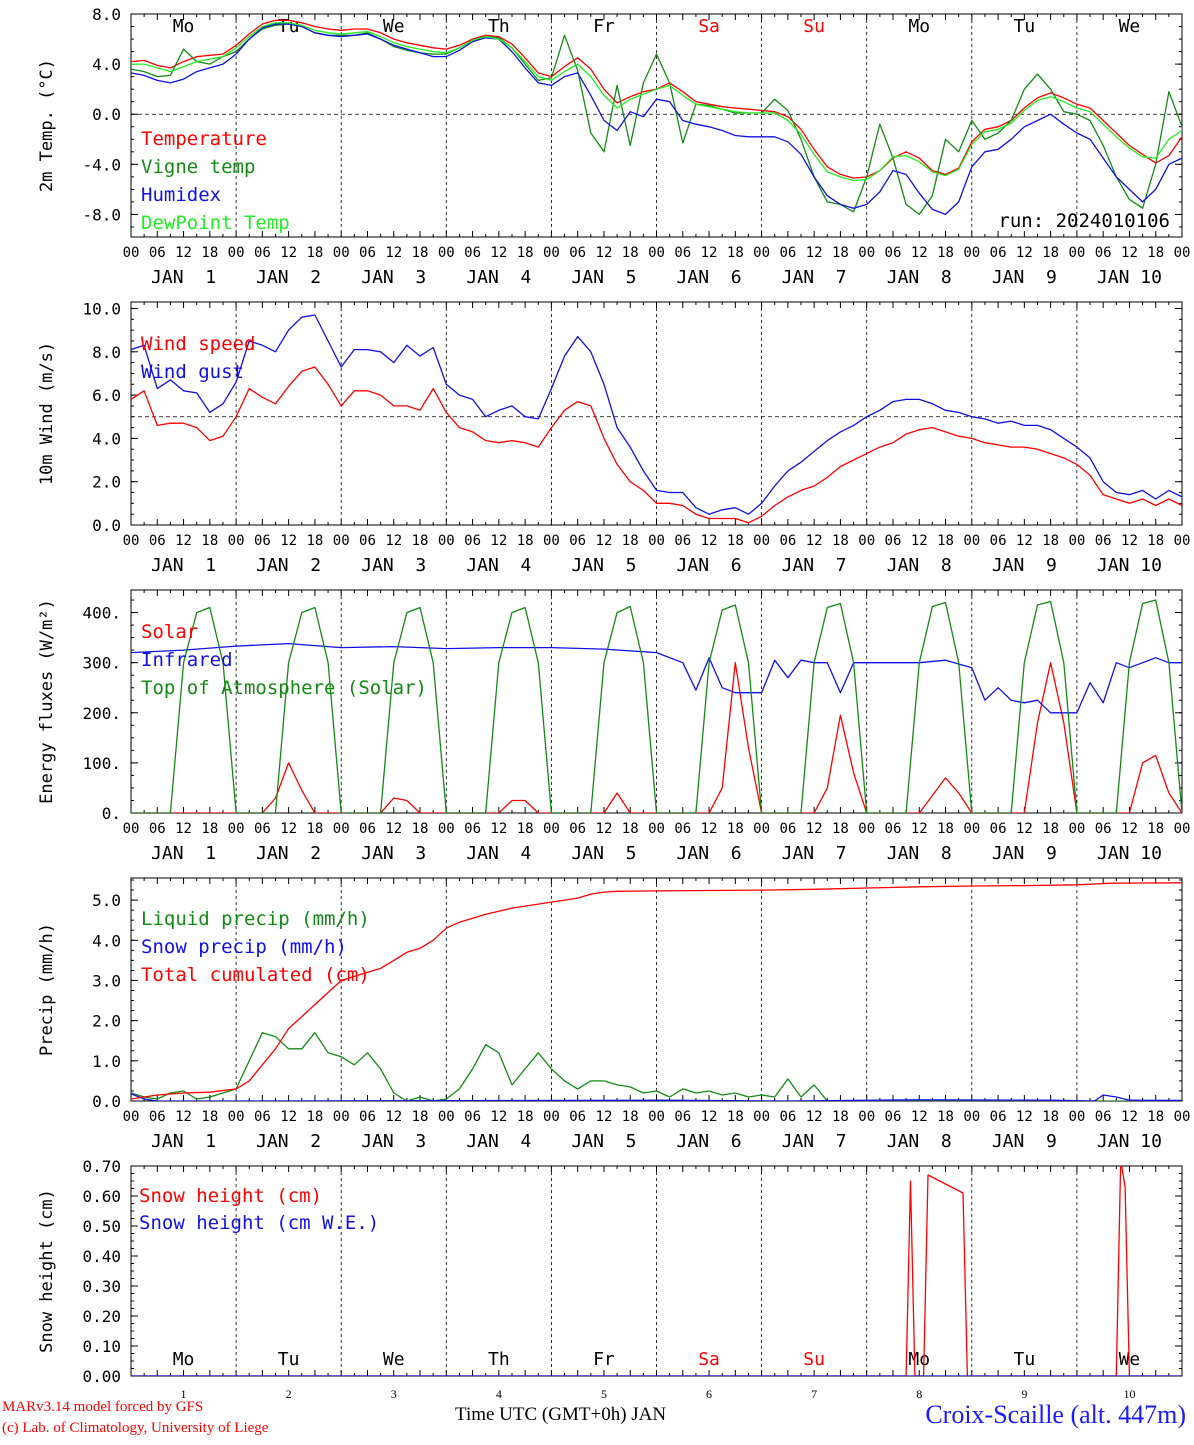  I want to click on series-line-solar, so click(656, 737).